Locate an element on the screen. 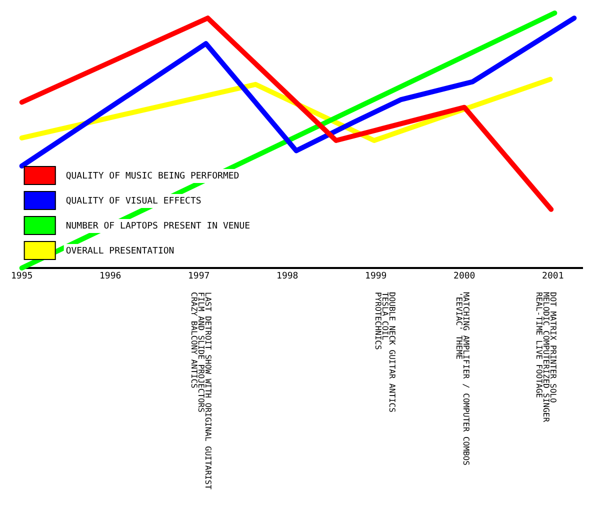  x-tick-label: 1995 is located at coordinates (21, 277).